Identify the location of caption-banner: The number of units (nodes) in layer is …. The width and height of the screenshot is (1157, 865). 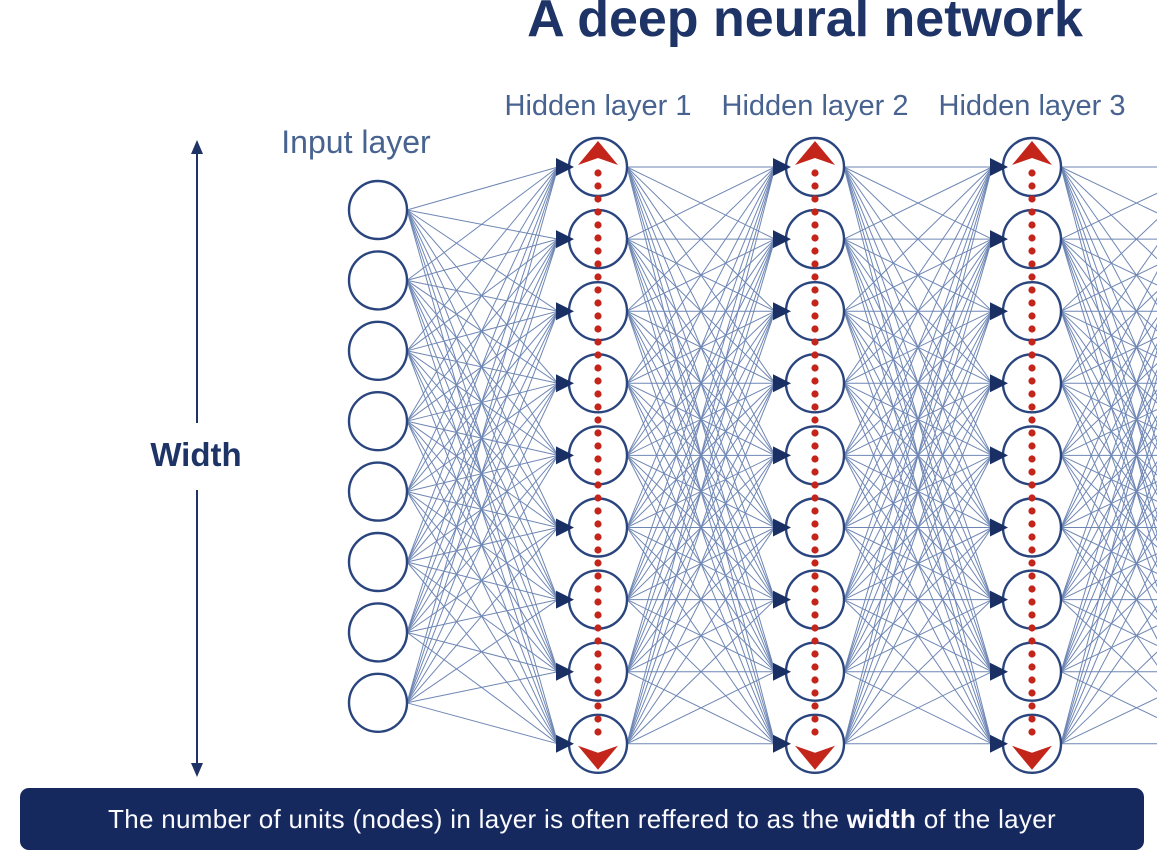
(582, 819).